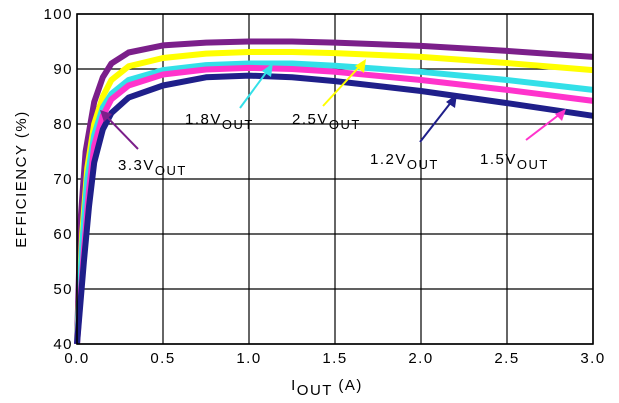 Image resolution: width=619 pixels, height=403 pixels. What do you see at coordinates (21, 178) in the screenshot?
I see `y-axis-label: EFFICIENCY (%)` at bounding box center [21, 178].